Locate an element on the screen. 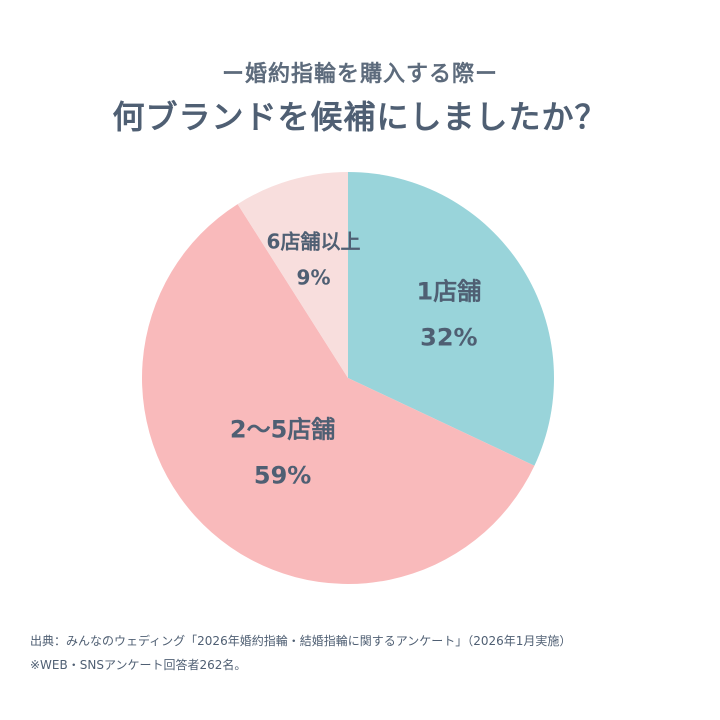 The width and height of the screenshot is (720, 720). slice-category-label: 6店舗以上 is located at coordinates (314, 241).